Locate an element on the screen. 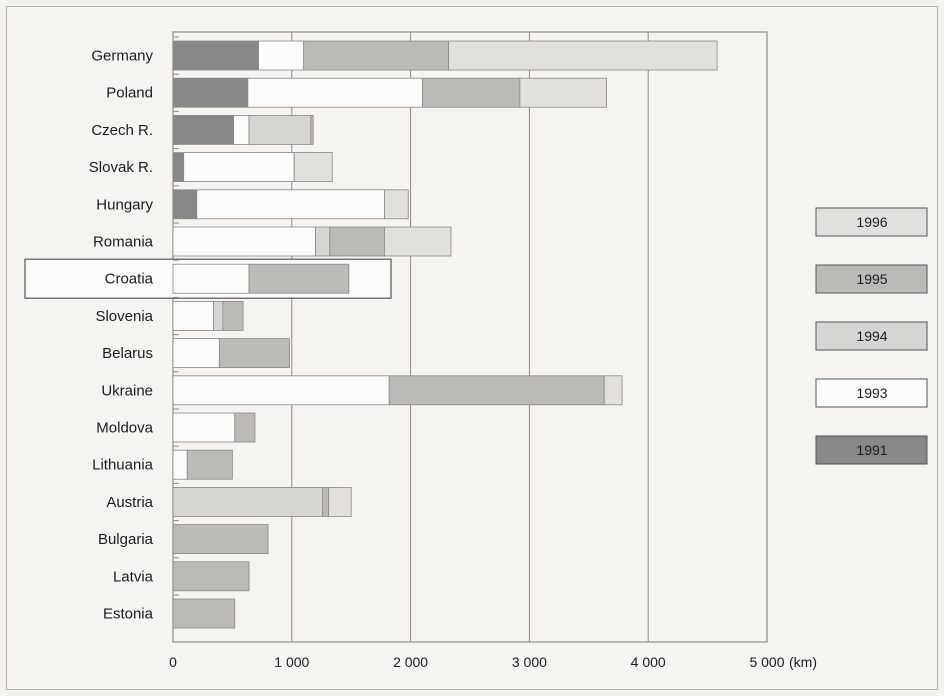 This screenshot has height=696, width=944. legend-label-1996: 1996 is located at coordinates (871, 222).